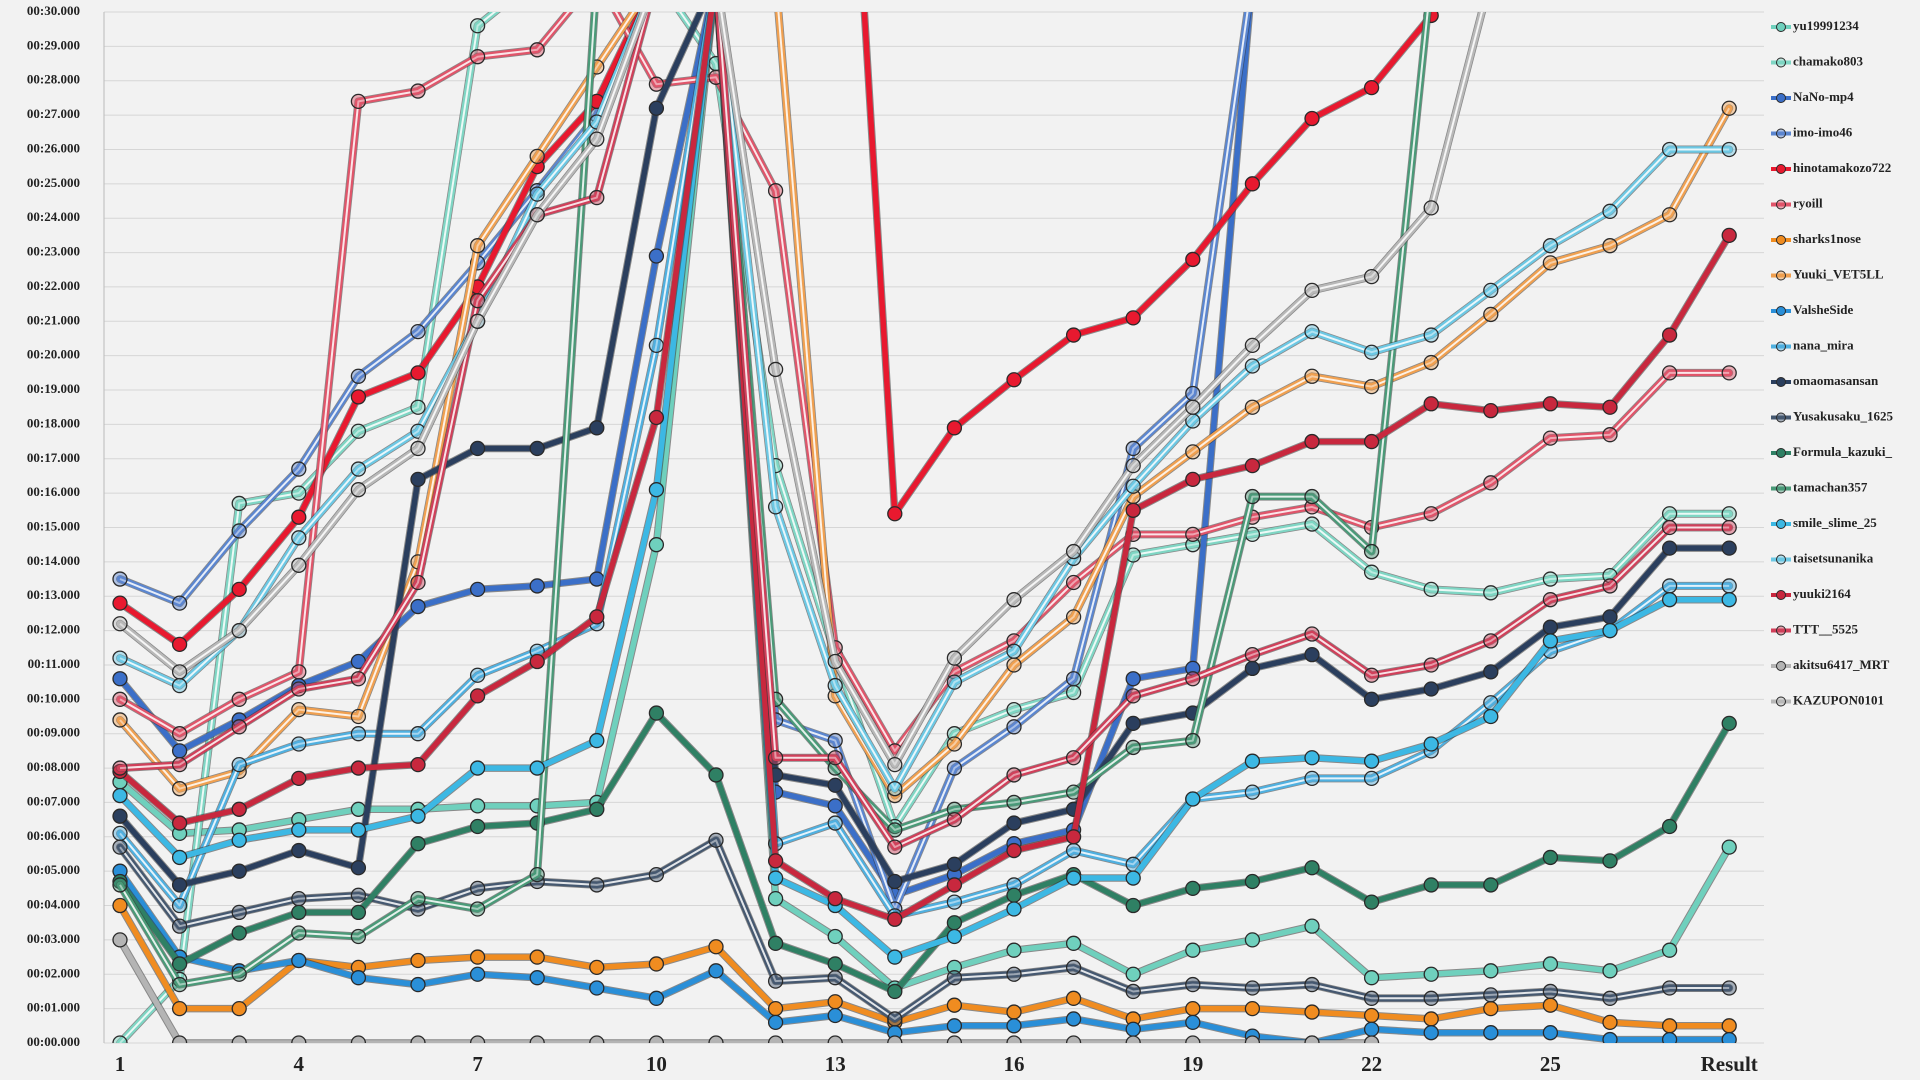 The height and width of the screenshot is (1080, 1920). Describe the element at coordinates (1823, 344) in the screenshot. I see `legend-label: nana_mira` at that location.